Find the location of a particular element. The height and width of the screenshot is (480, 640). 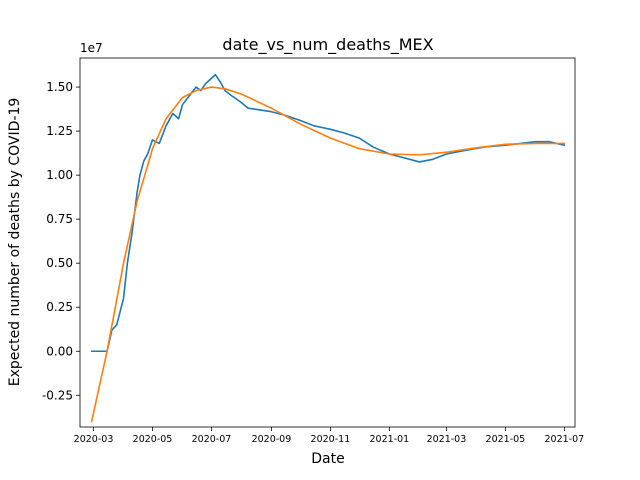

y-tick-label: 0.75 is located at coordinates (59, 219).